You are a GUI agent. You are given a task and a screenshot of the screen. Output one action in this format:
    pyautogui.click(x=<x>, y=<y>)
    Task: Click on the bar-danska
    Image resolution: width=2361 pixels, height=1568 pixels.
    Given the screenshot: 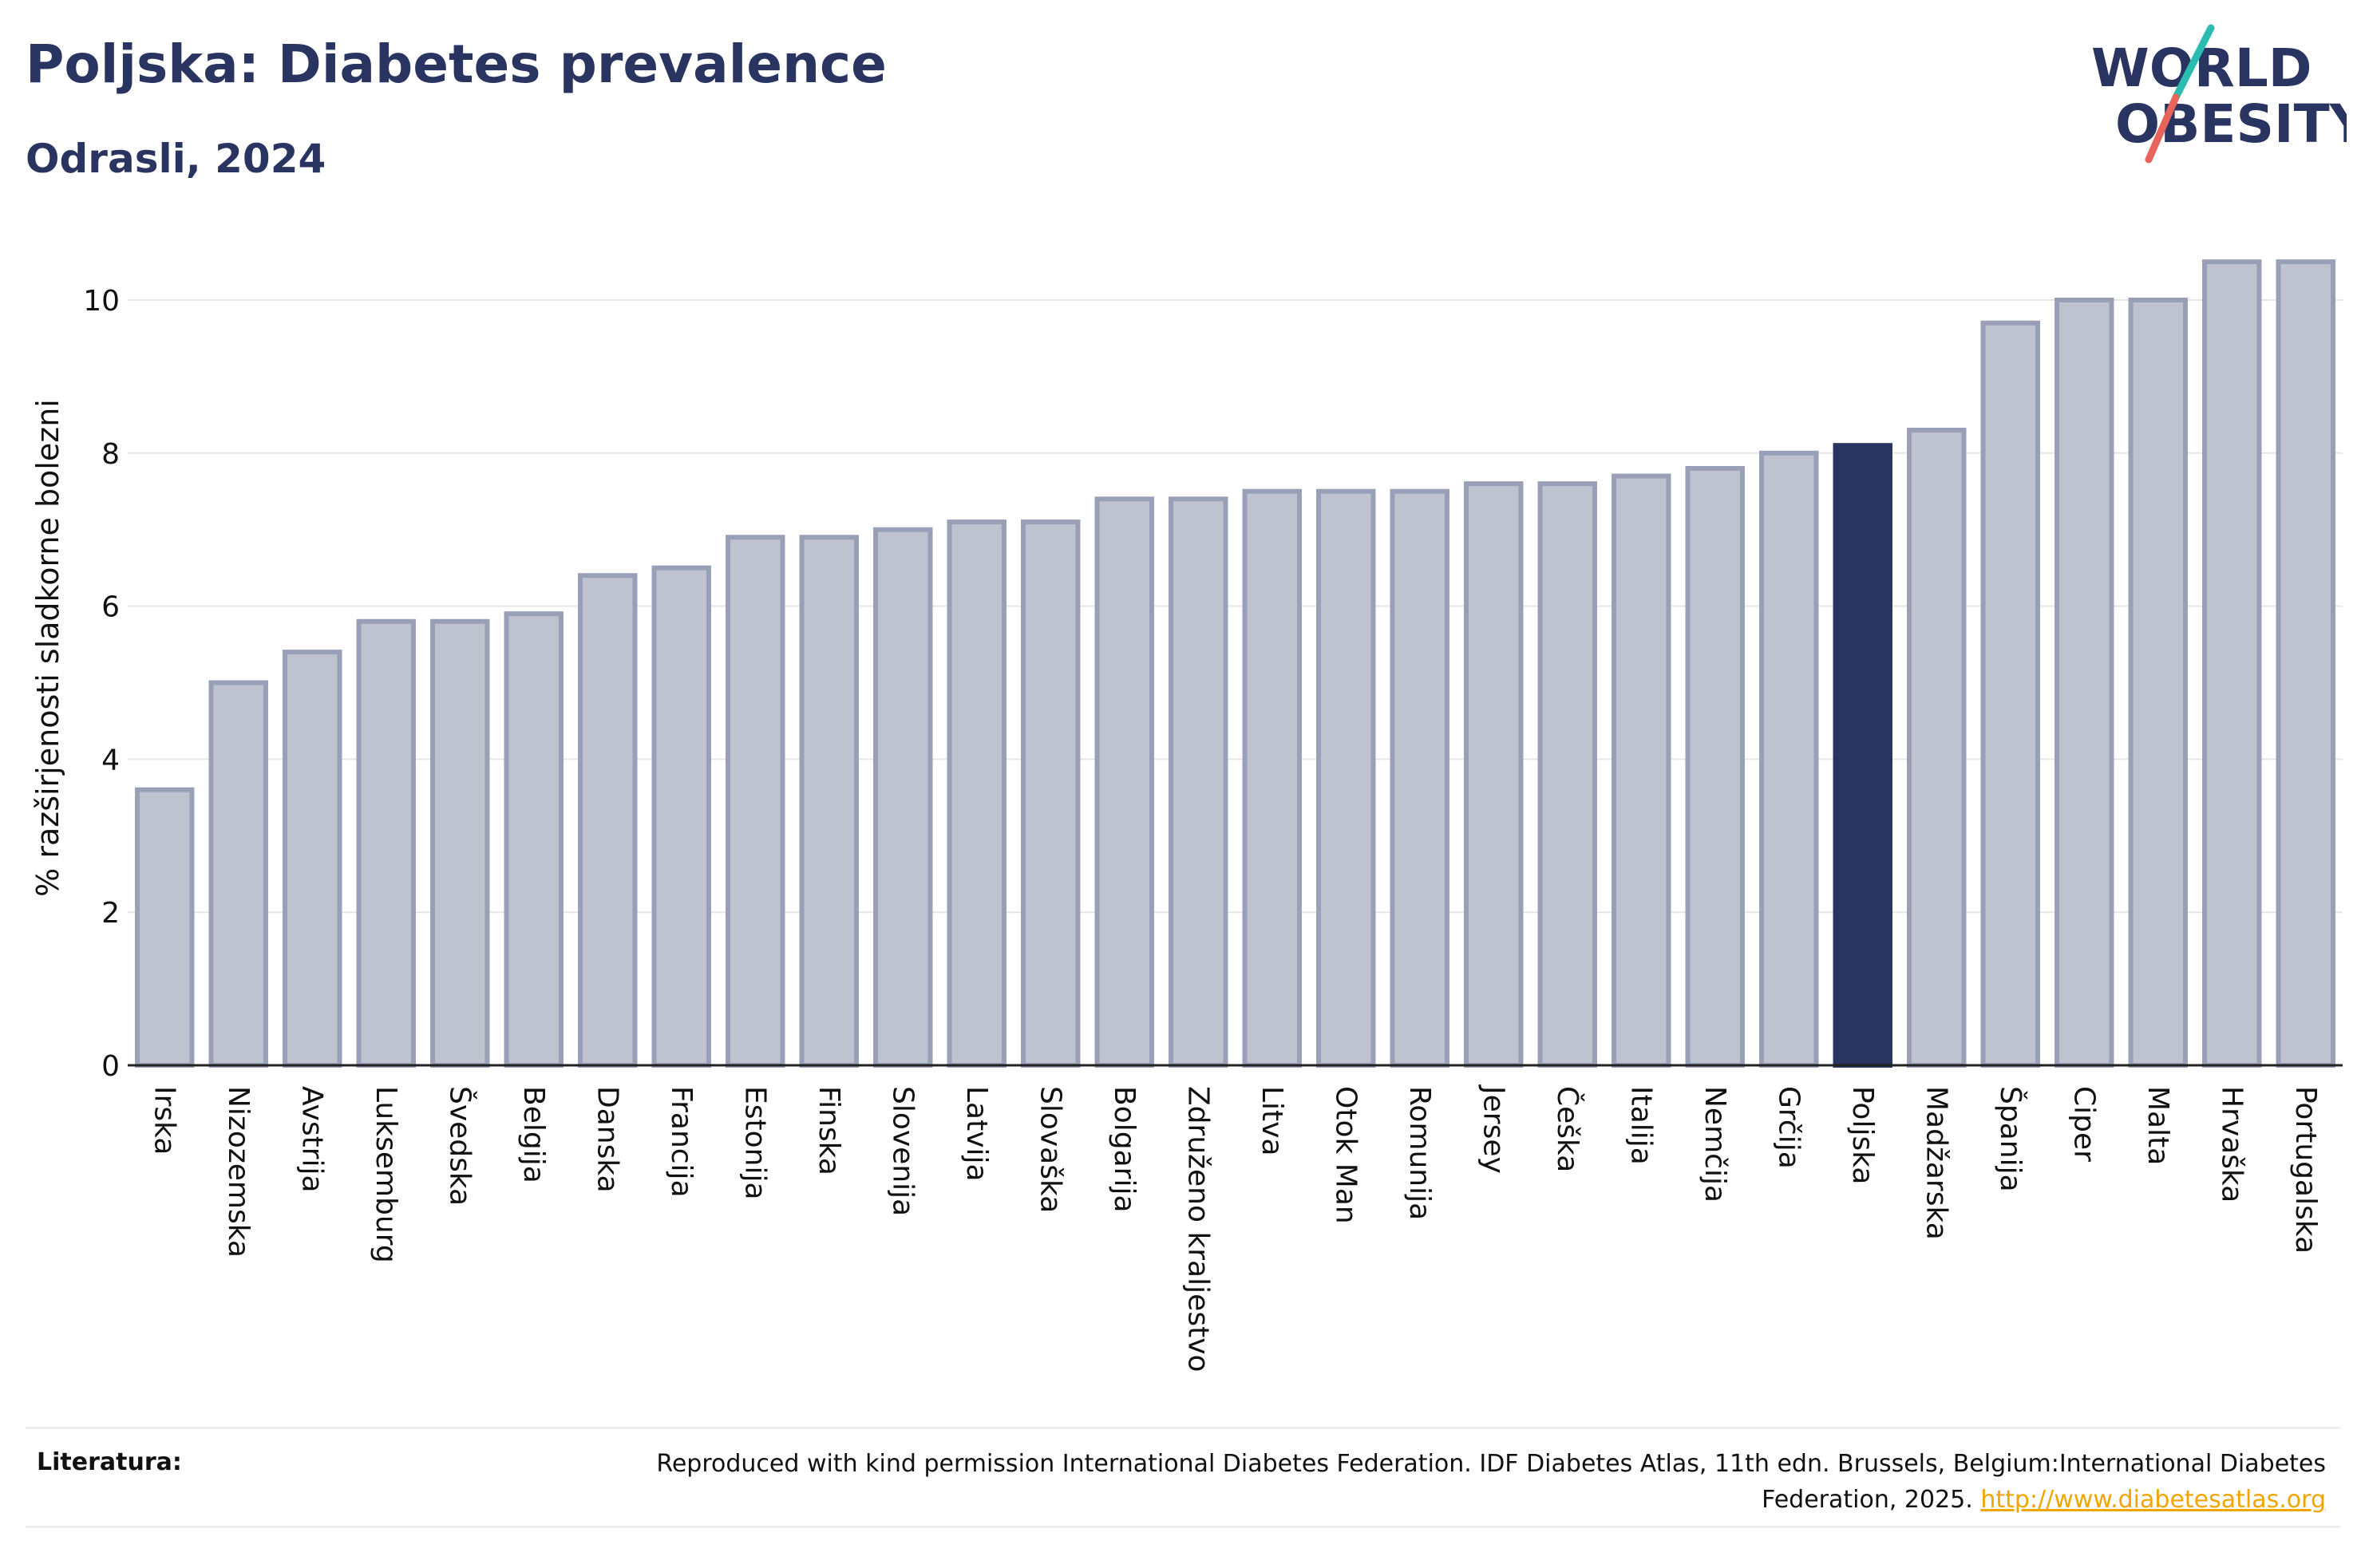 What is the action you would take?
    pyautogui.click(x=608, y=820)
    